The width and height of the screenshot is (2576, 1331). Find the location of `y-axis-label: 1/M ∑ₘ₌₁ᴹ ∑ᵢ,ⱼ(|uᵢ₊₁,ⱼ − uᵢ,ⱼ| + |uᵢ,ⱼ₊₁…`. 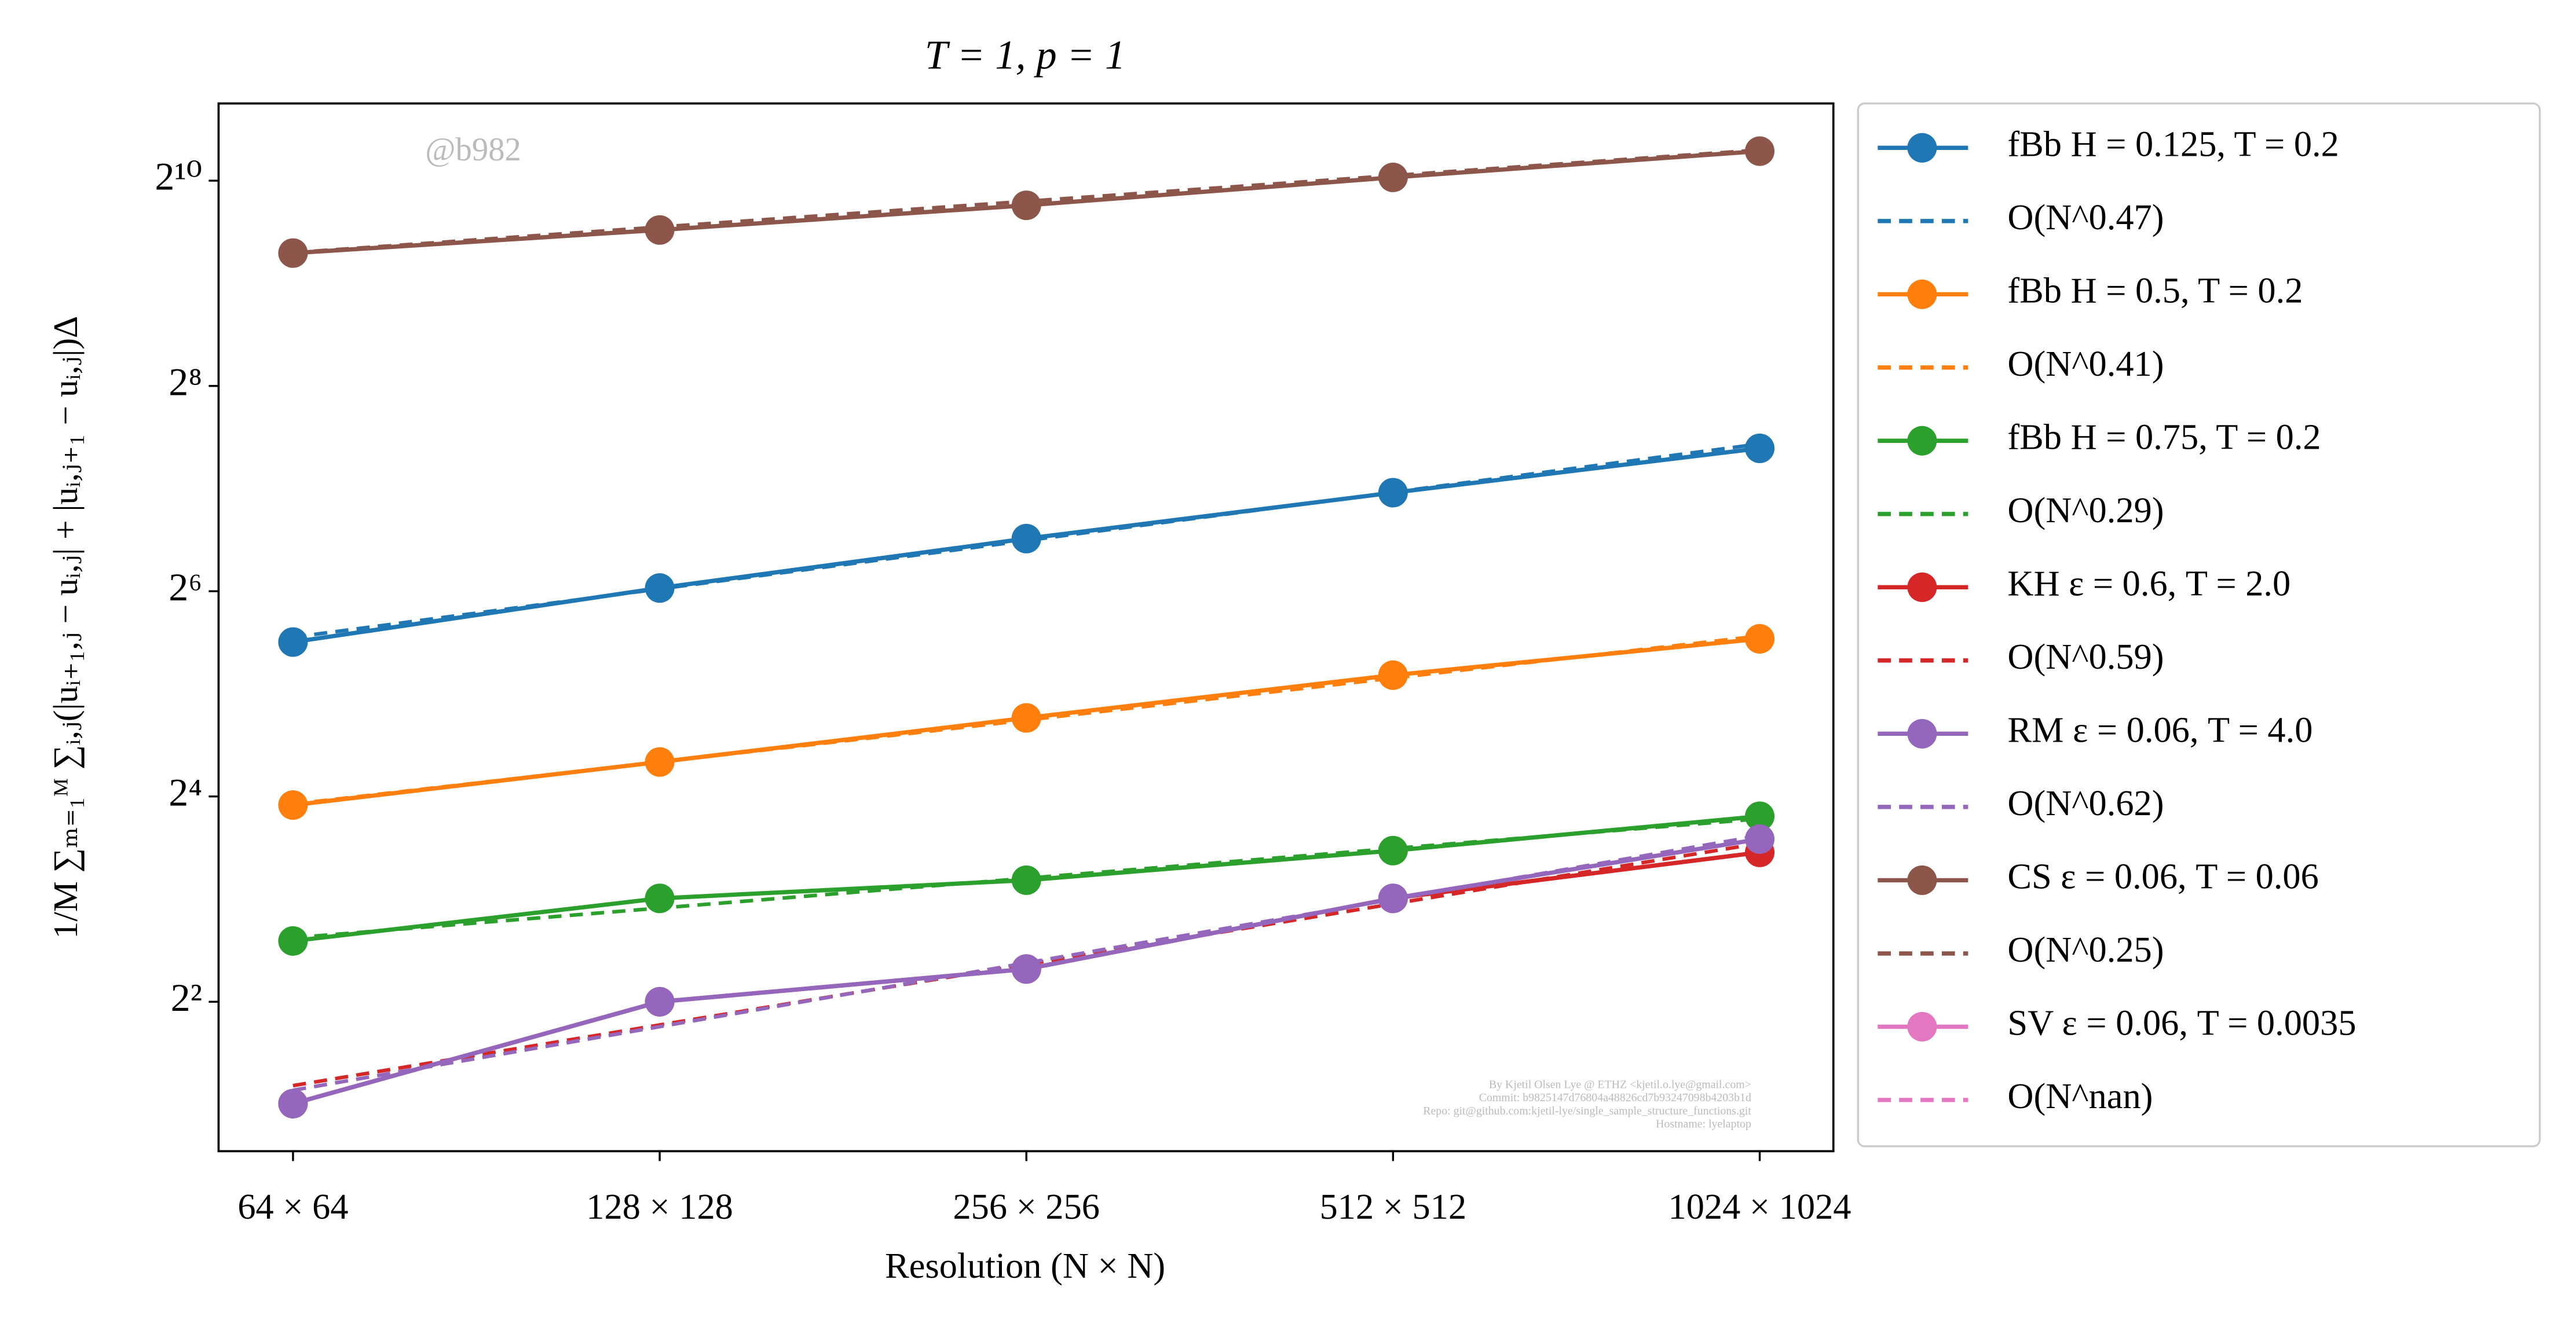

y-axis-label: 1/M ∑ₘ₌₁ᴹ ∑ᵢ,ⱼ(|uᵢ₊₁,ⱼ − uᵢ,ⱼ| + |uᵢ,ⱼ₊₁… is located at coordinates (65, 628).